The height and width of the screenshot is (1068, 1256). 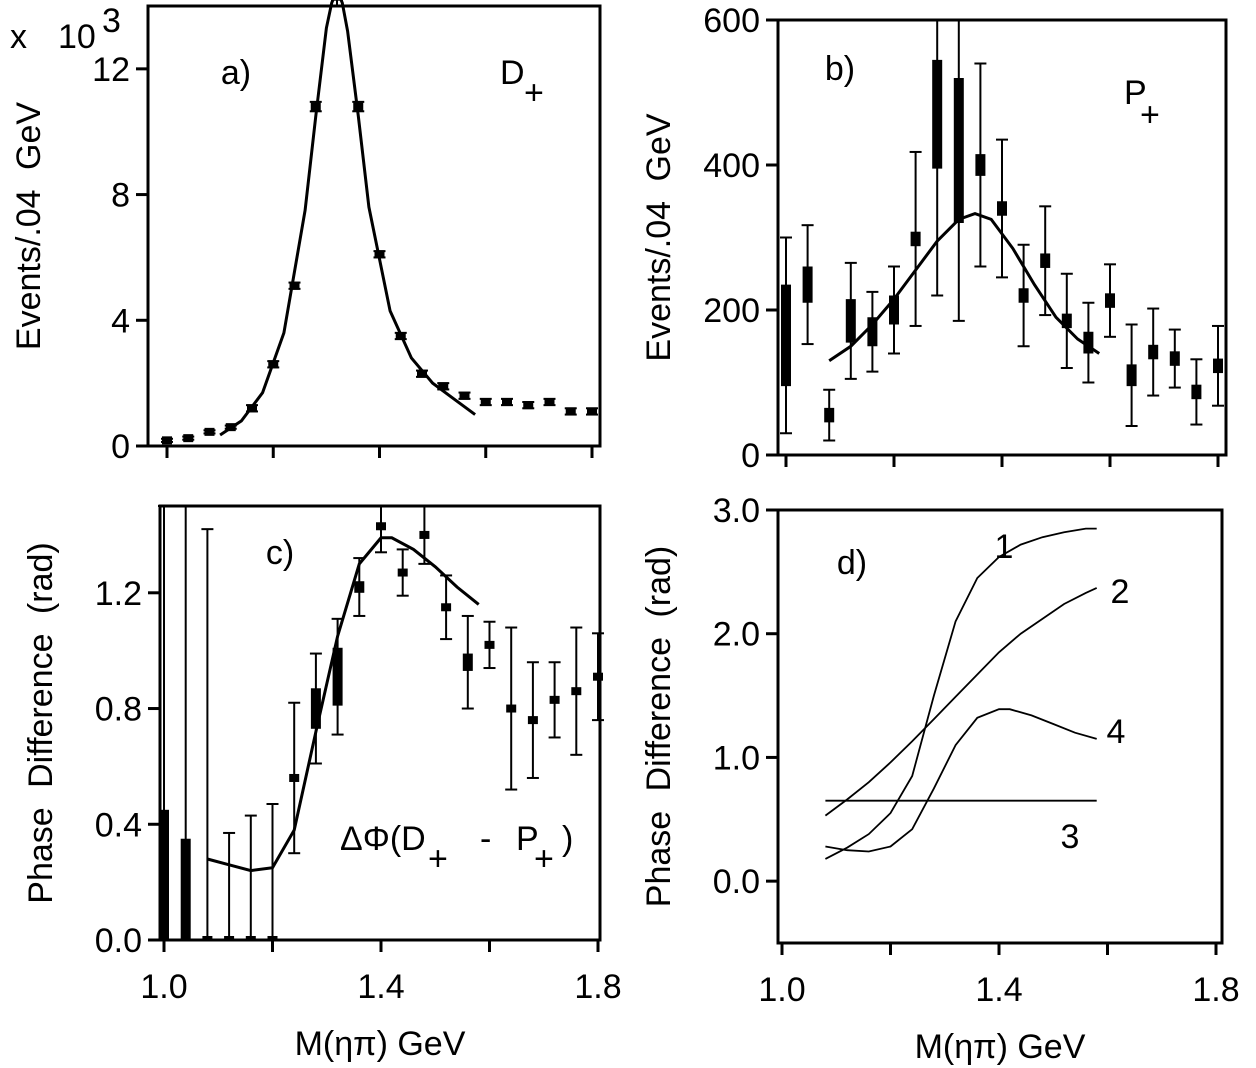 I want to click on y-tick-label: 4, so click(x=120, y=321).